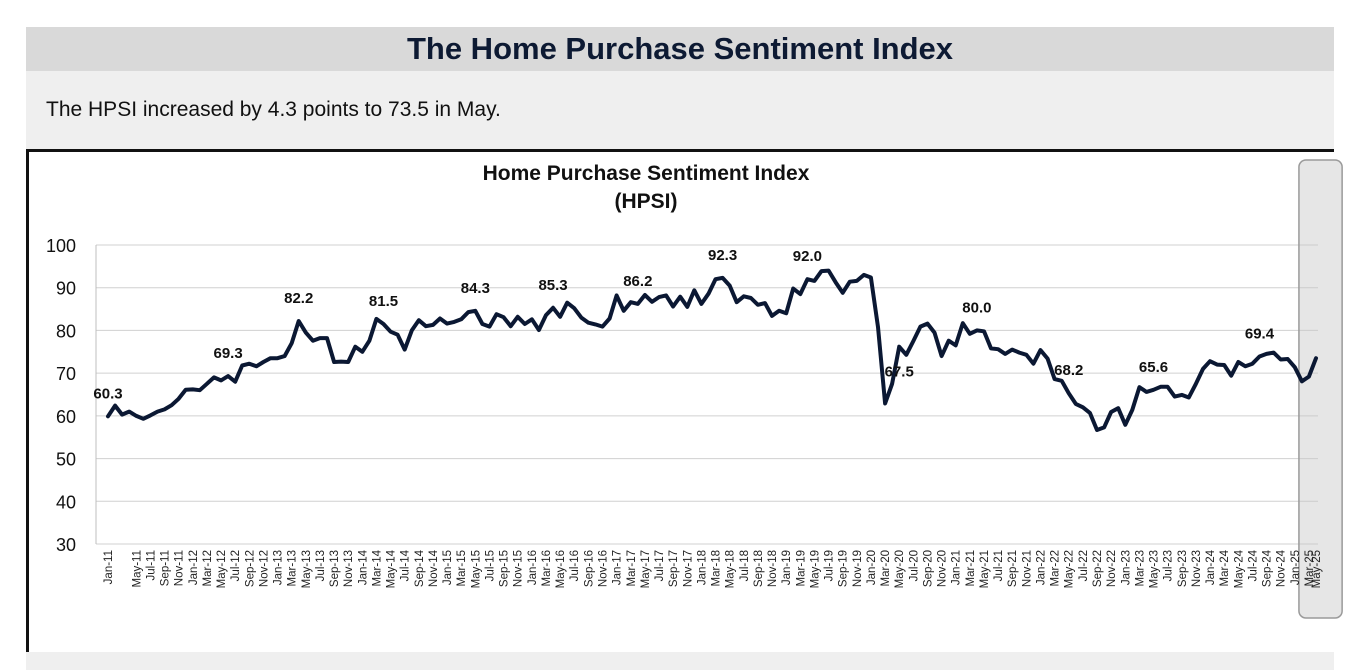  Describe the element at coordinates (448, 567) in the screenshot. I see `x-tick-label: Jan-15` at that location.